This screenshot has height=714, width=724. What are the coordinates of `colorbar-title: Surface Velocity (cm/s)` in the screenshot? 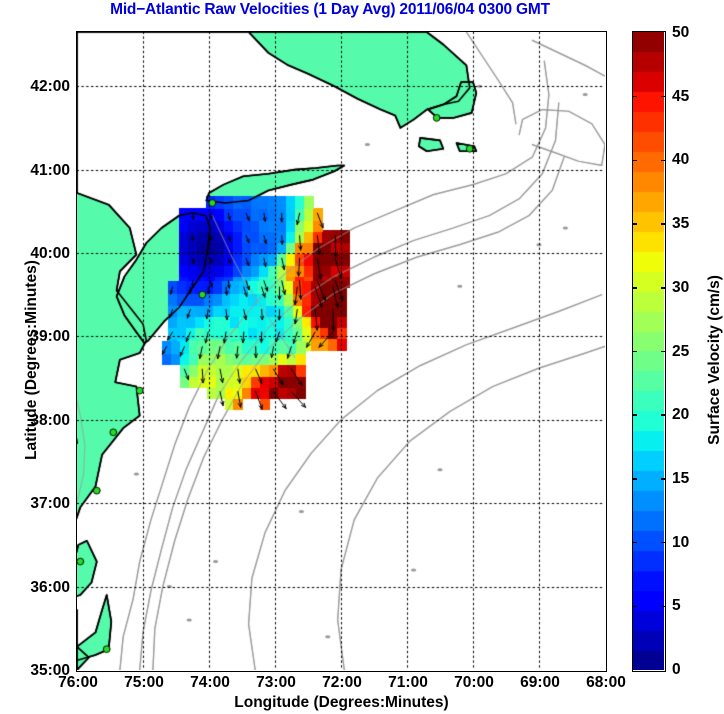 It's located at (714, 360).